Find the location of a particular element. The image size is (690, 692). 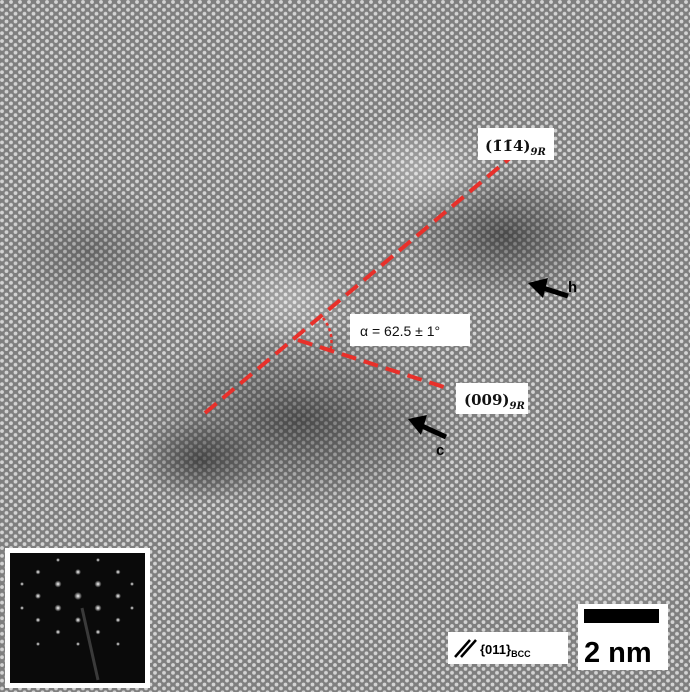

arrow-h-label: h is located at coordinates (572, 287).